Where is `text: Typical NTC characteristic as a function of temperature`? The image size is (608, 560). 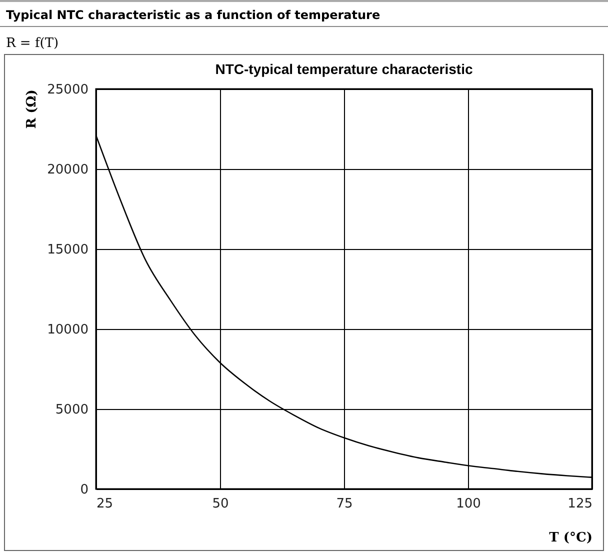 text: Typical NTC characteristic as a function of temperature is located at coordinates (304, 13).